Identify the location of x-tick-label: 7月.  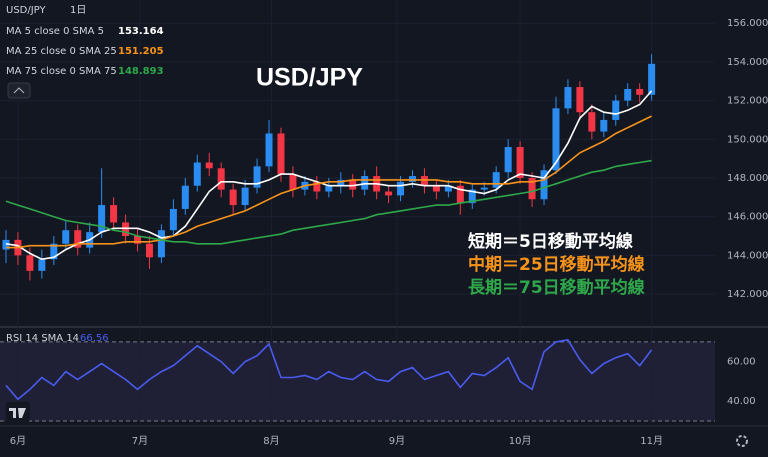
(140, 441).